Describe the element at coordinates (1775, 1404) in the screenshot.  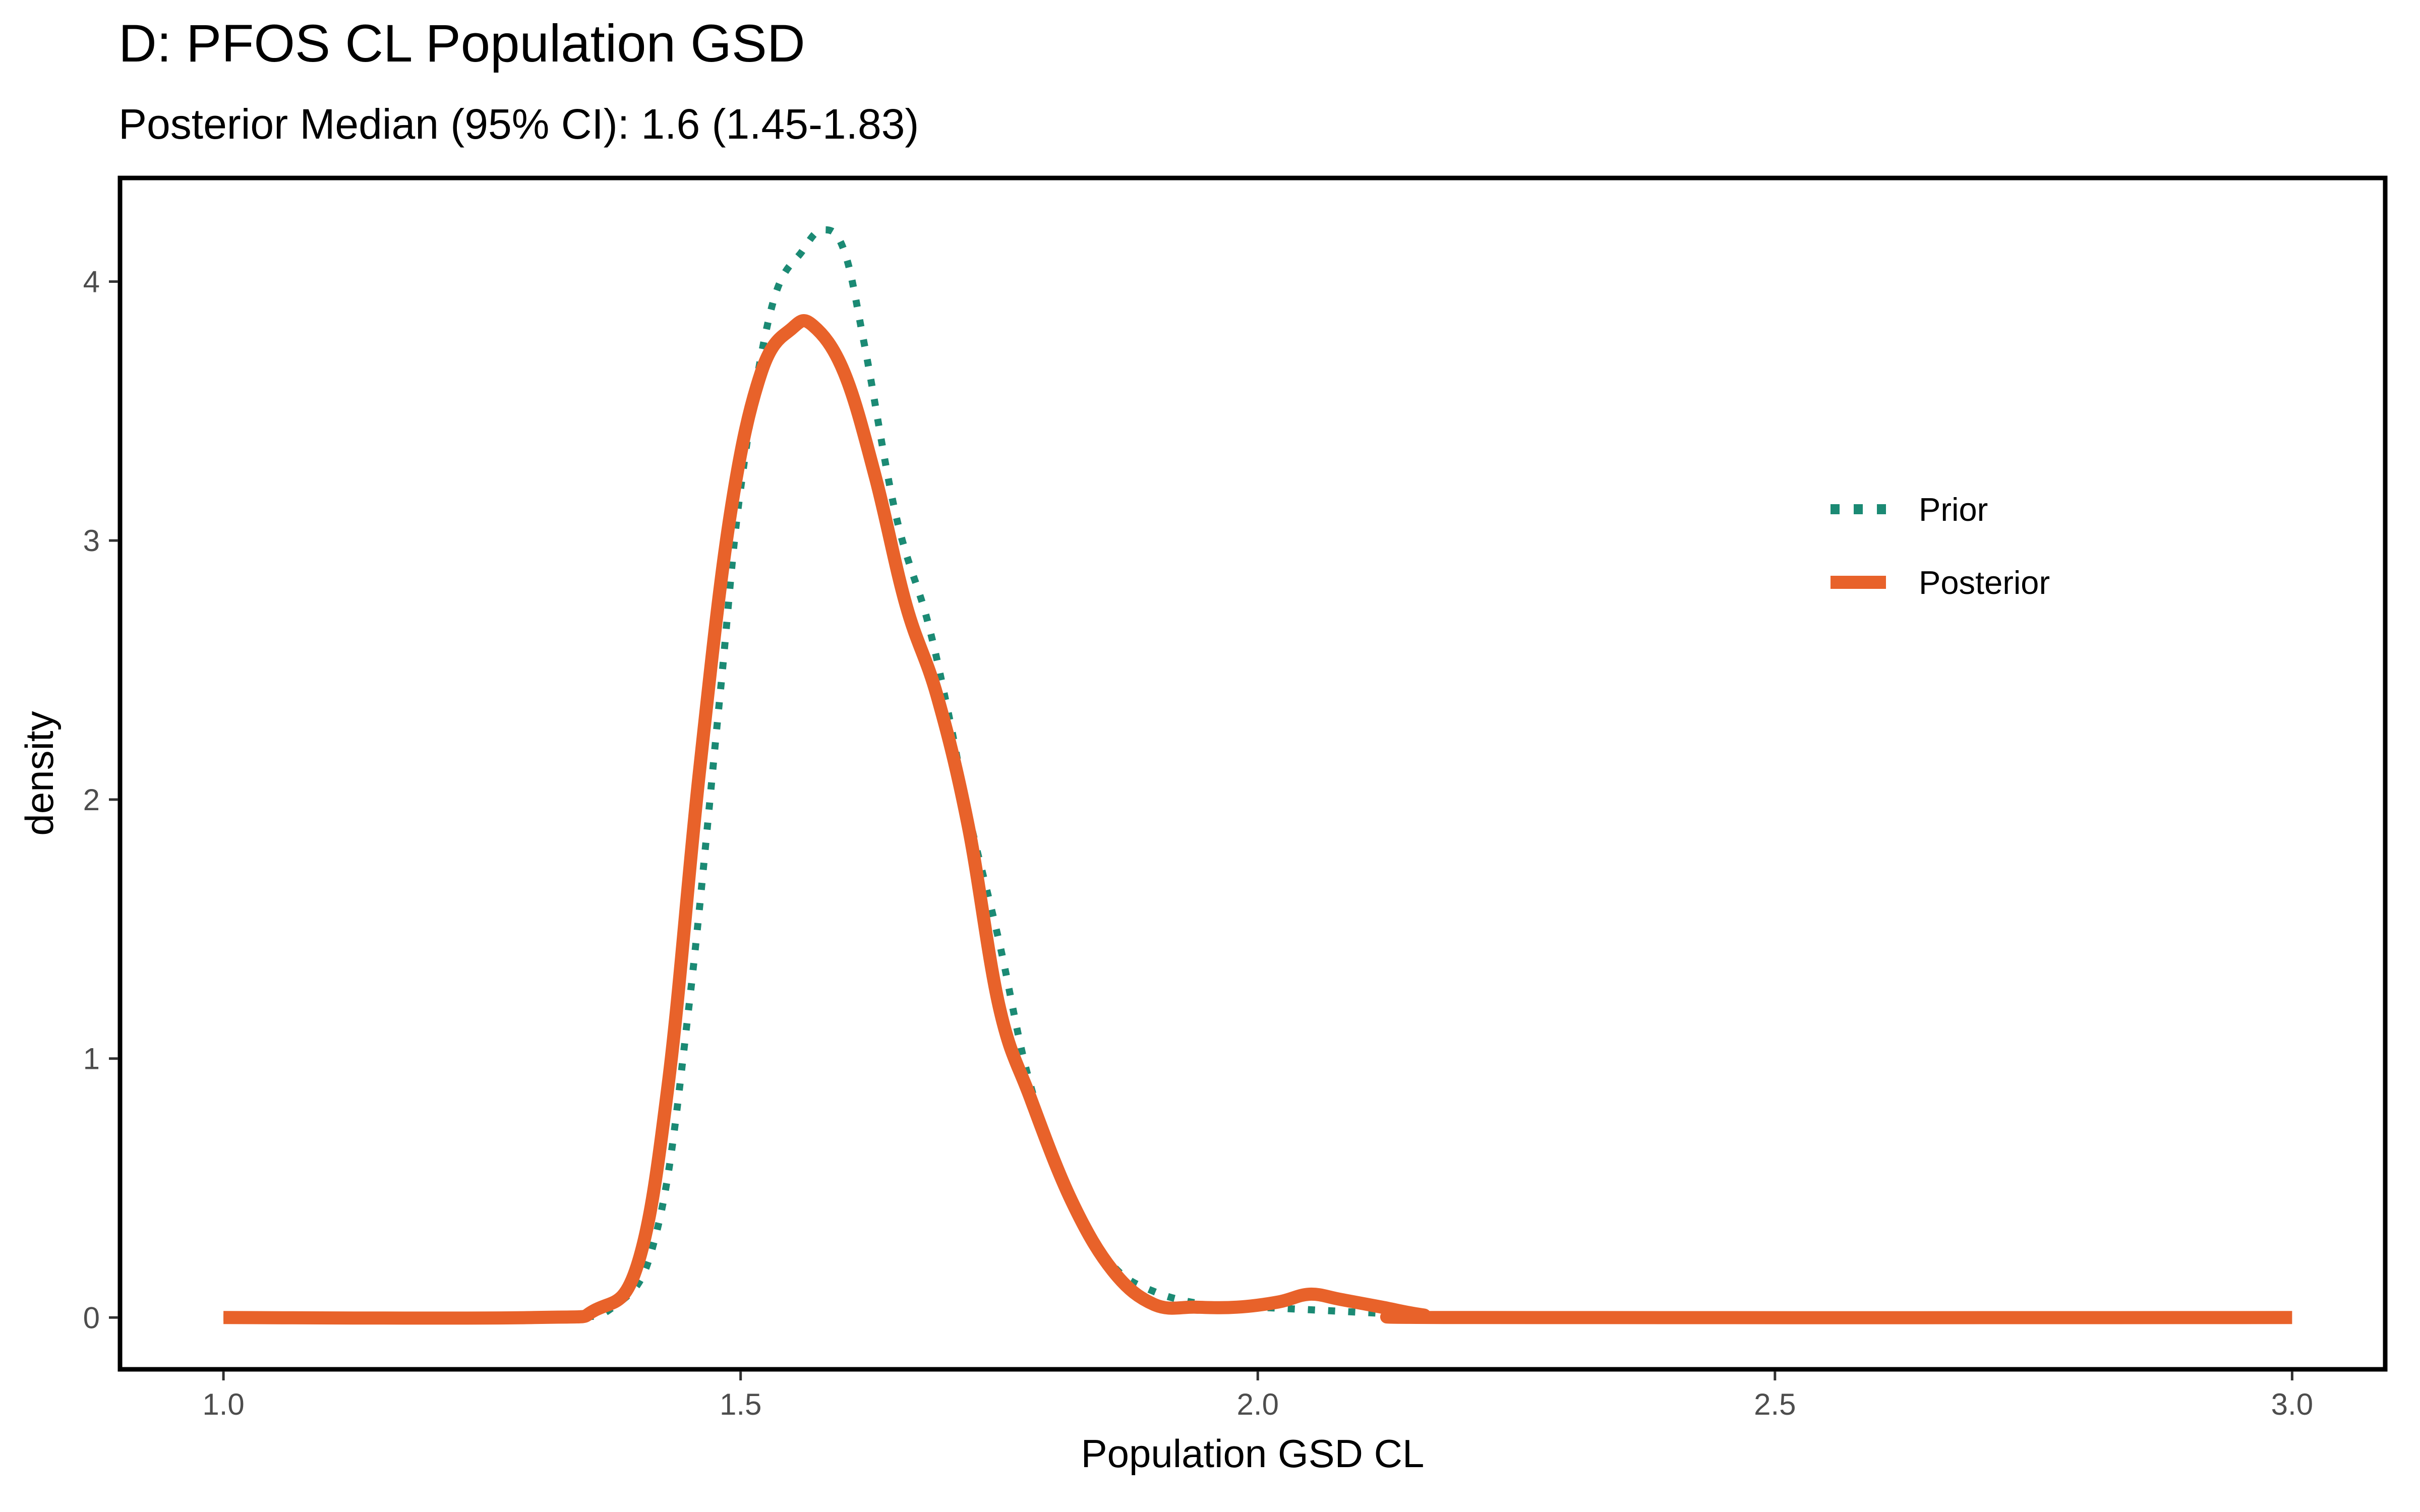
I see `x-tick-label-3: 2.5` at that location.